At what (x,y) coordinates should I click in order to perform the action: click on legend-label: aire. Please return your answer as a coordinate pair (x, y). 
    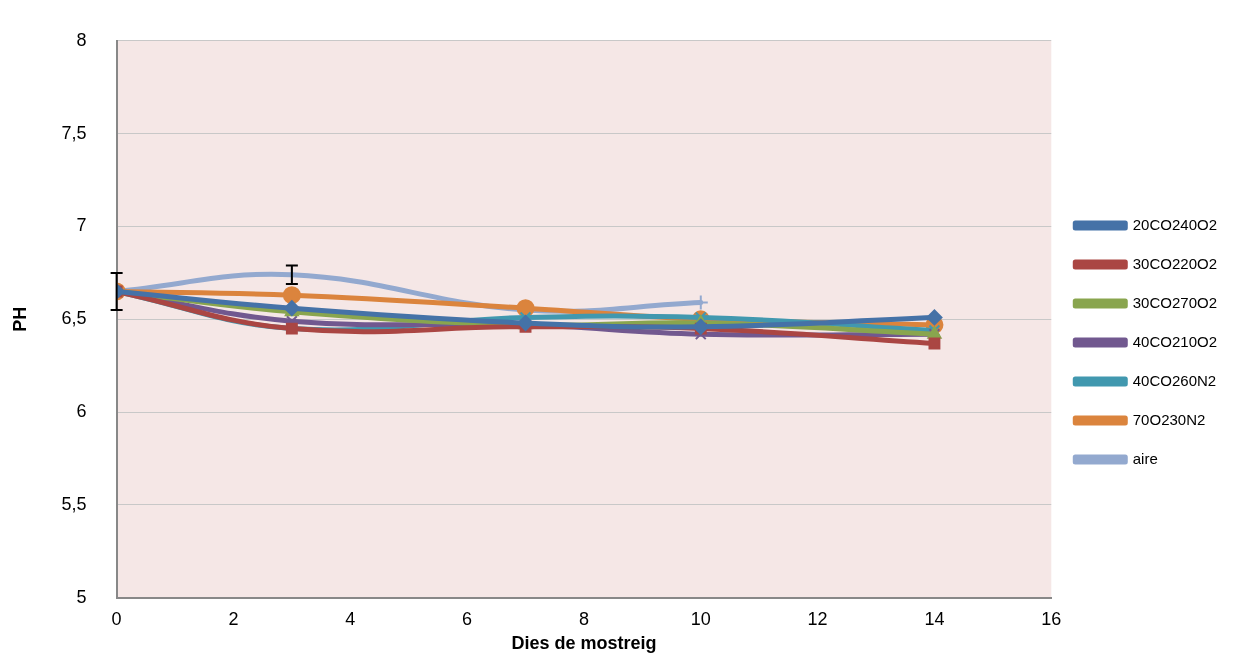
    Looking at the image, I should click on (1145, 458).